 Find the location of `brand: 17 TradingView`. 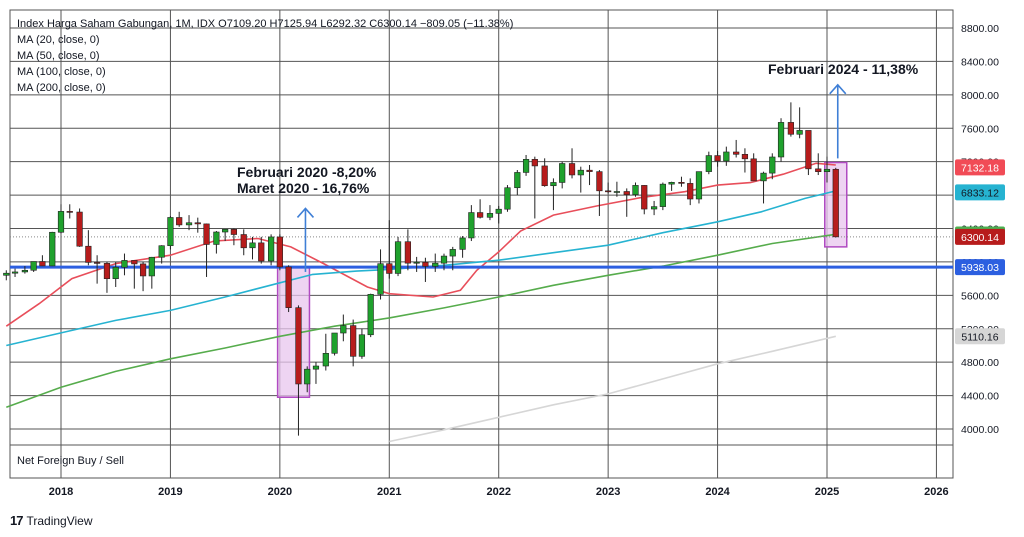

brand: 17 TradingView is located at coordinates (51, 520).